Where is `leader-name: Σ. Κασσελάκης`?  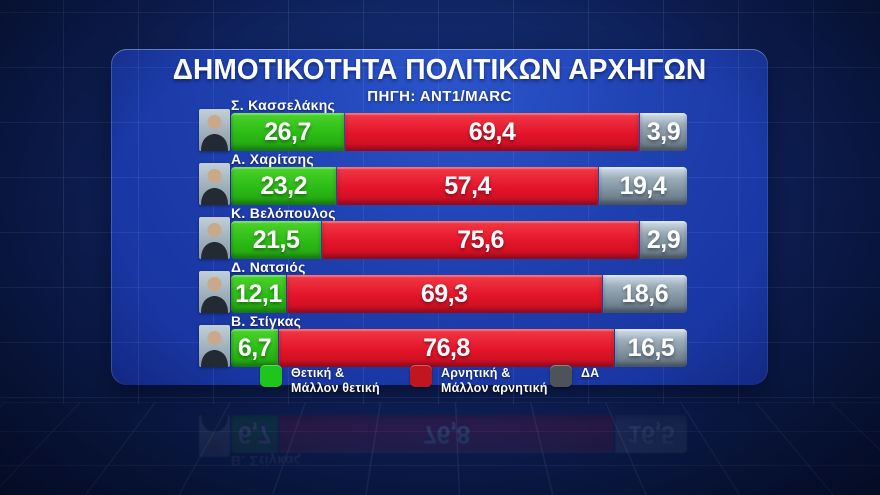 leader-name: Σ. Κασσελάκης is located at coordinates (283, 105).